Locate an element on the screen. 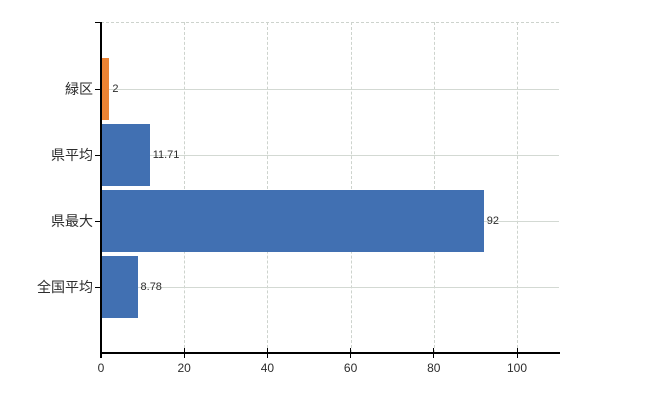  x-tick-label: 0 is located at coordinates (101, 368).